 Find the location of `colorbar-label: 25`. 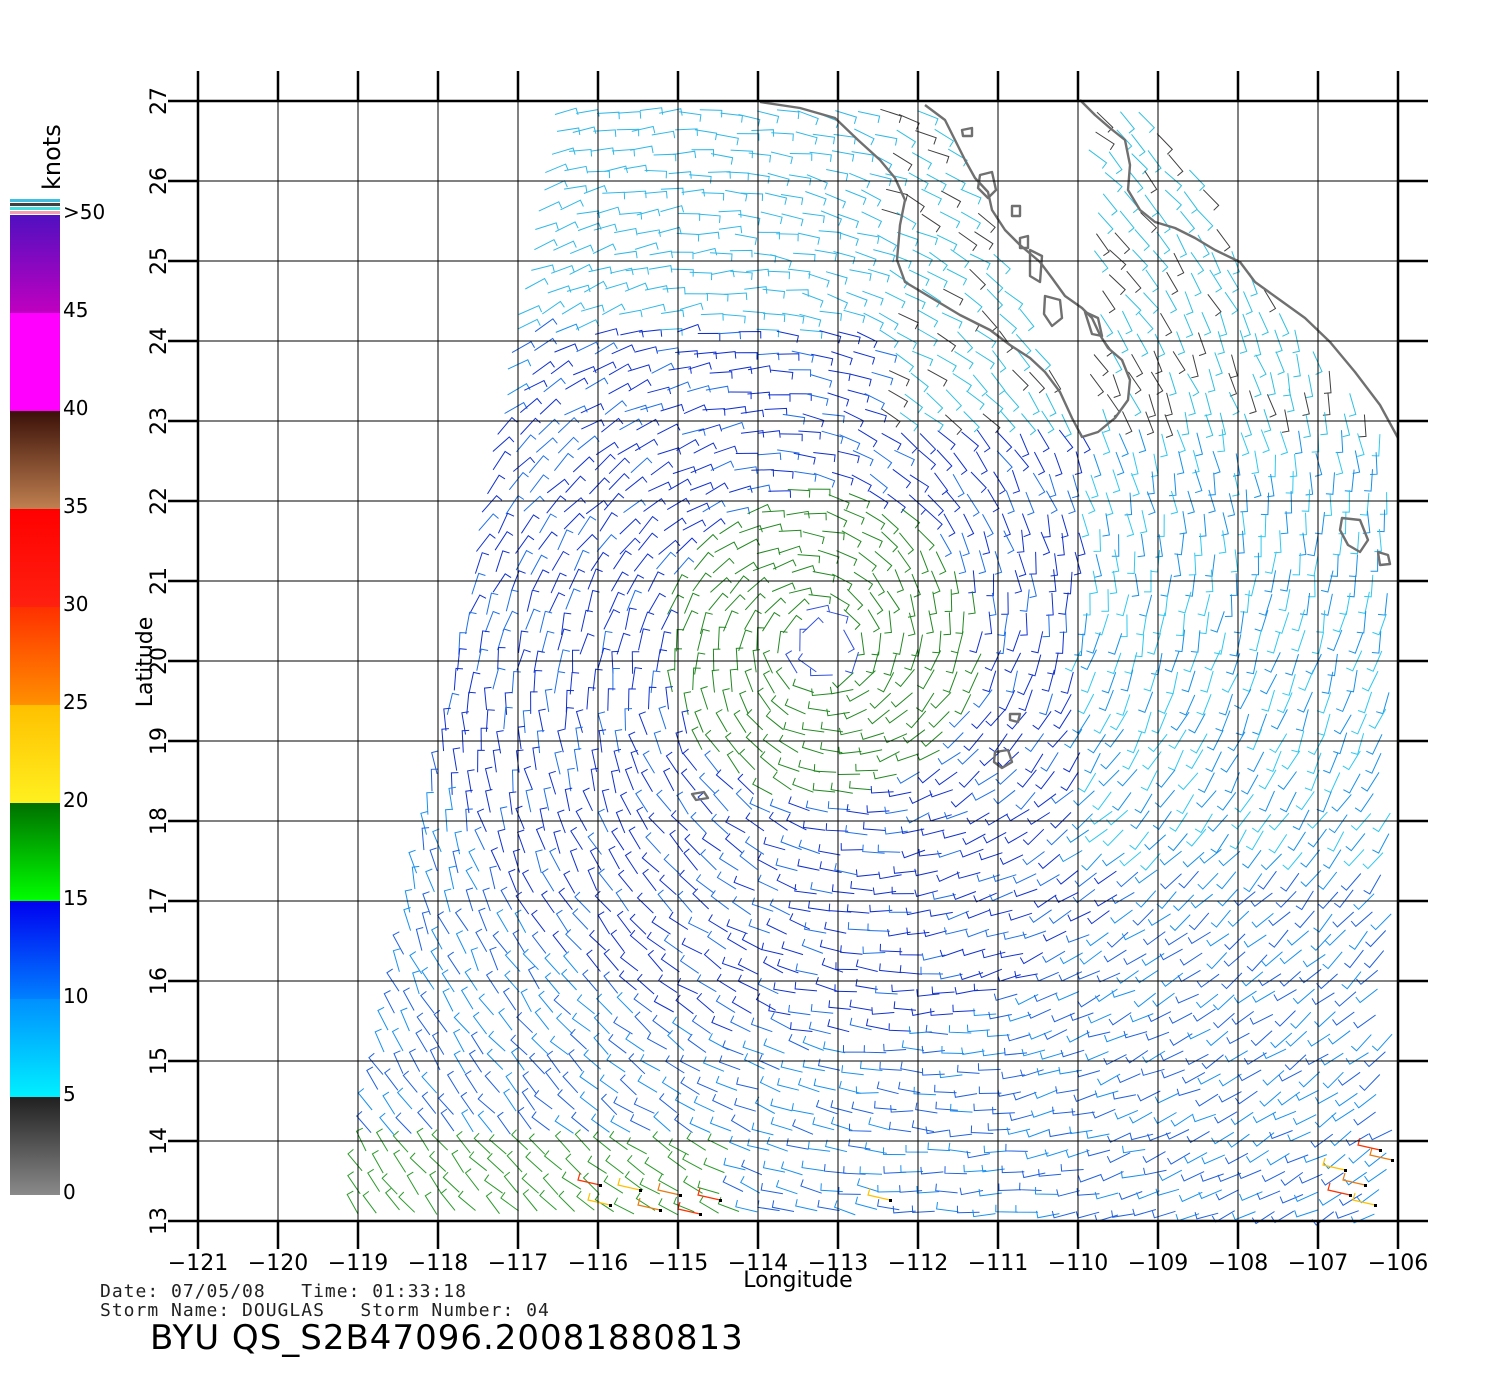

colorbar-label: 25 is located at coordinates (75, 702).